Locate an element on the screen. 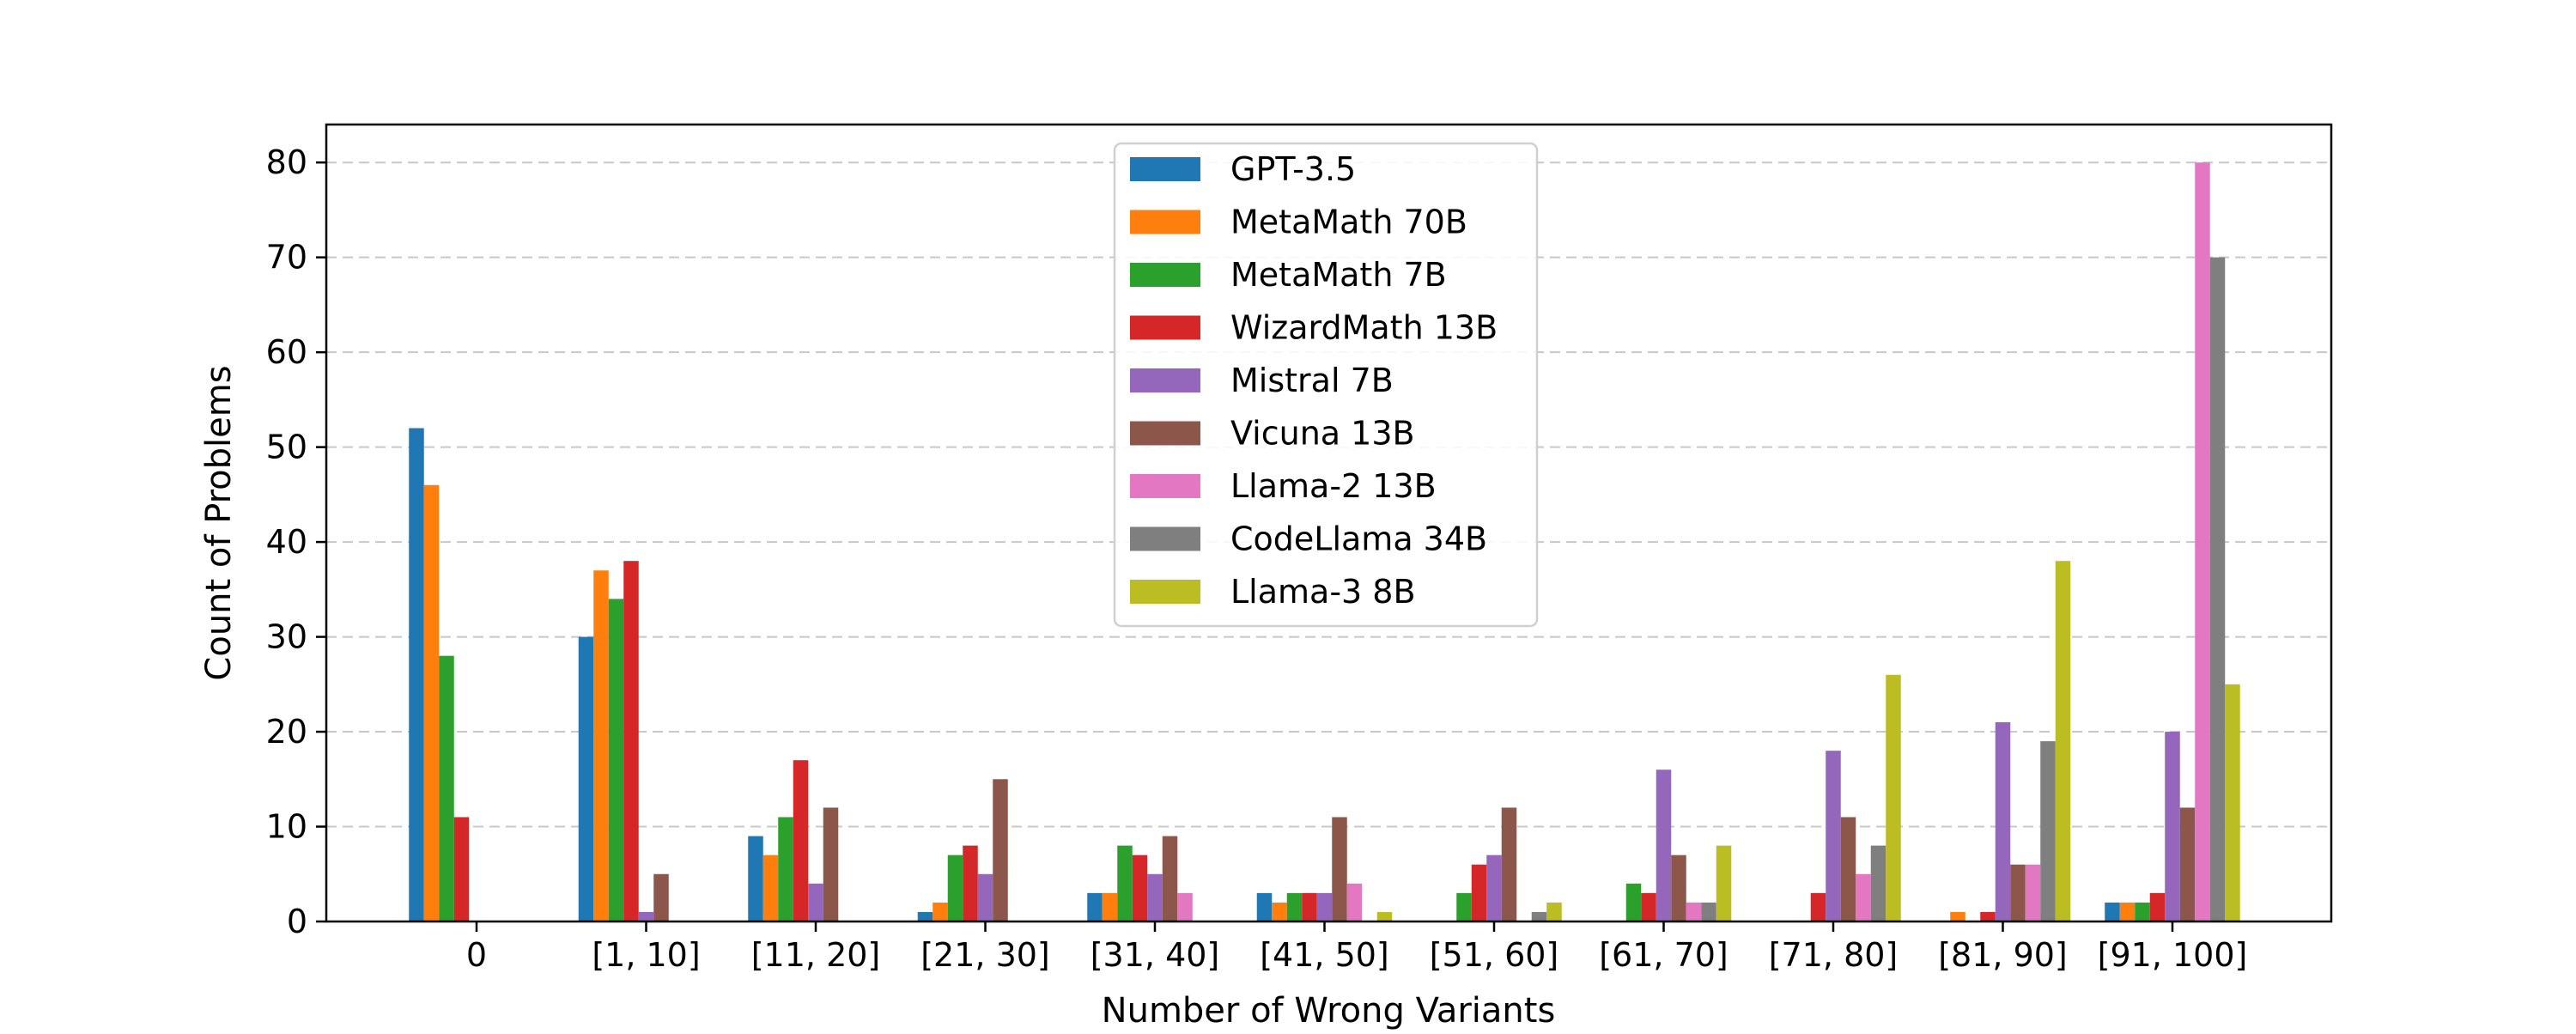 This screenshot has height=1034, width=2576. x-tick-label: [31, 40] is located at coordinates (1155, 955).